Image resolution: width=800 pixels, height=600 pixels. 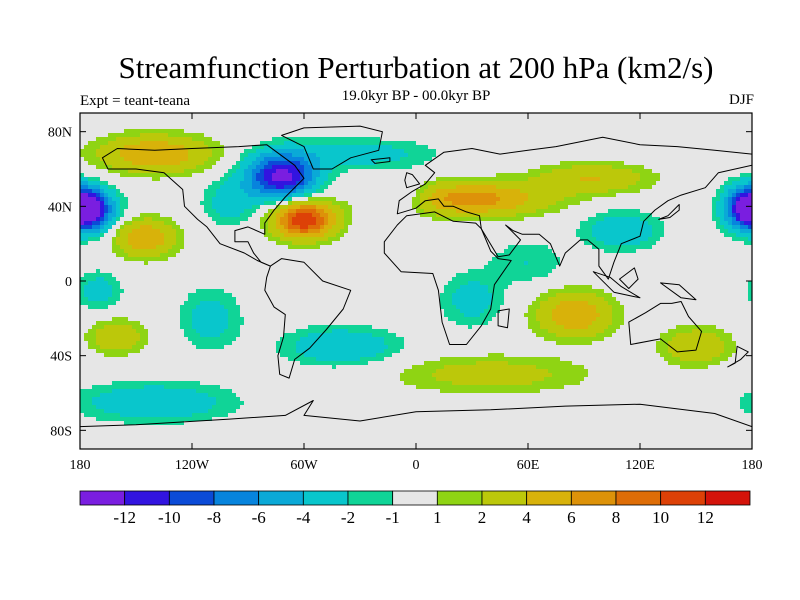 I want to click on colorbar-swatch, so click(x=593, y=498).